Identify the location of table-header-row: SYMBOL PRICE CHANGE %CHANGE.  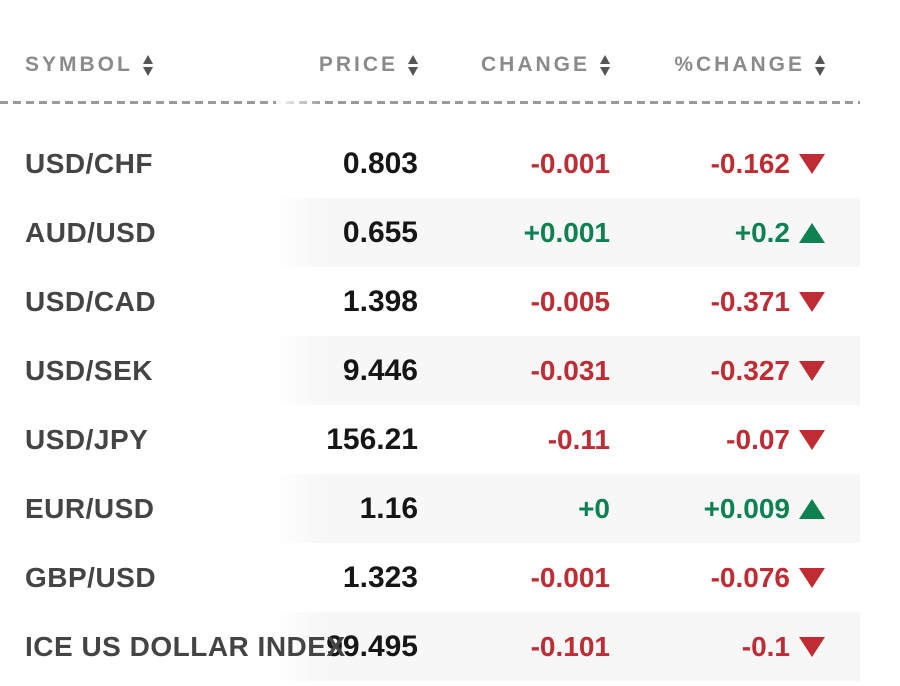
(450, 65).